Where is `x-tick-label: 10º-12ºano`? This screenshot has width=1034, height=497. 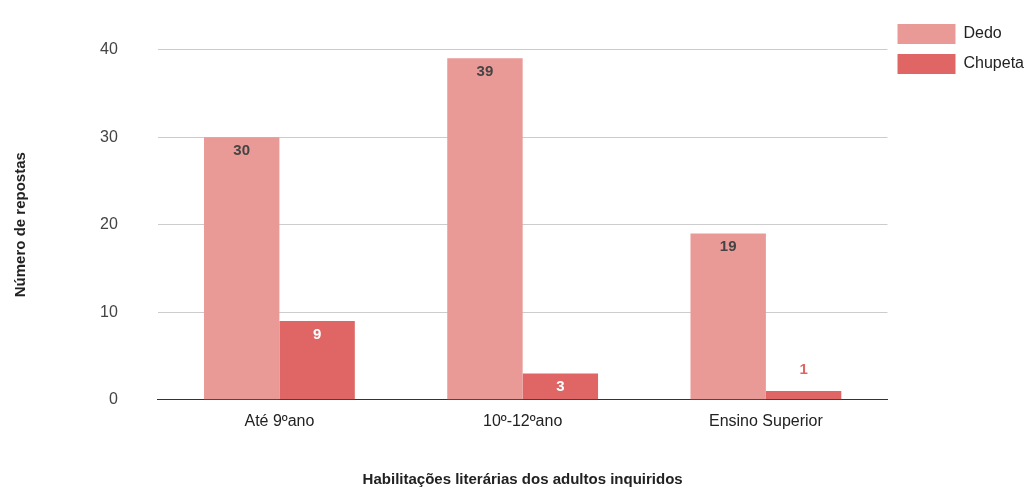 x-tick-label: 10º-12ºano is located at coordinates (523, 420).